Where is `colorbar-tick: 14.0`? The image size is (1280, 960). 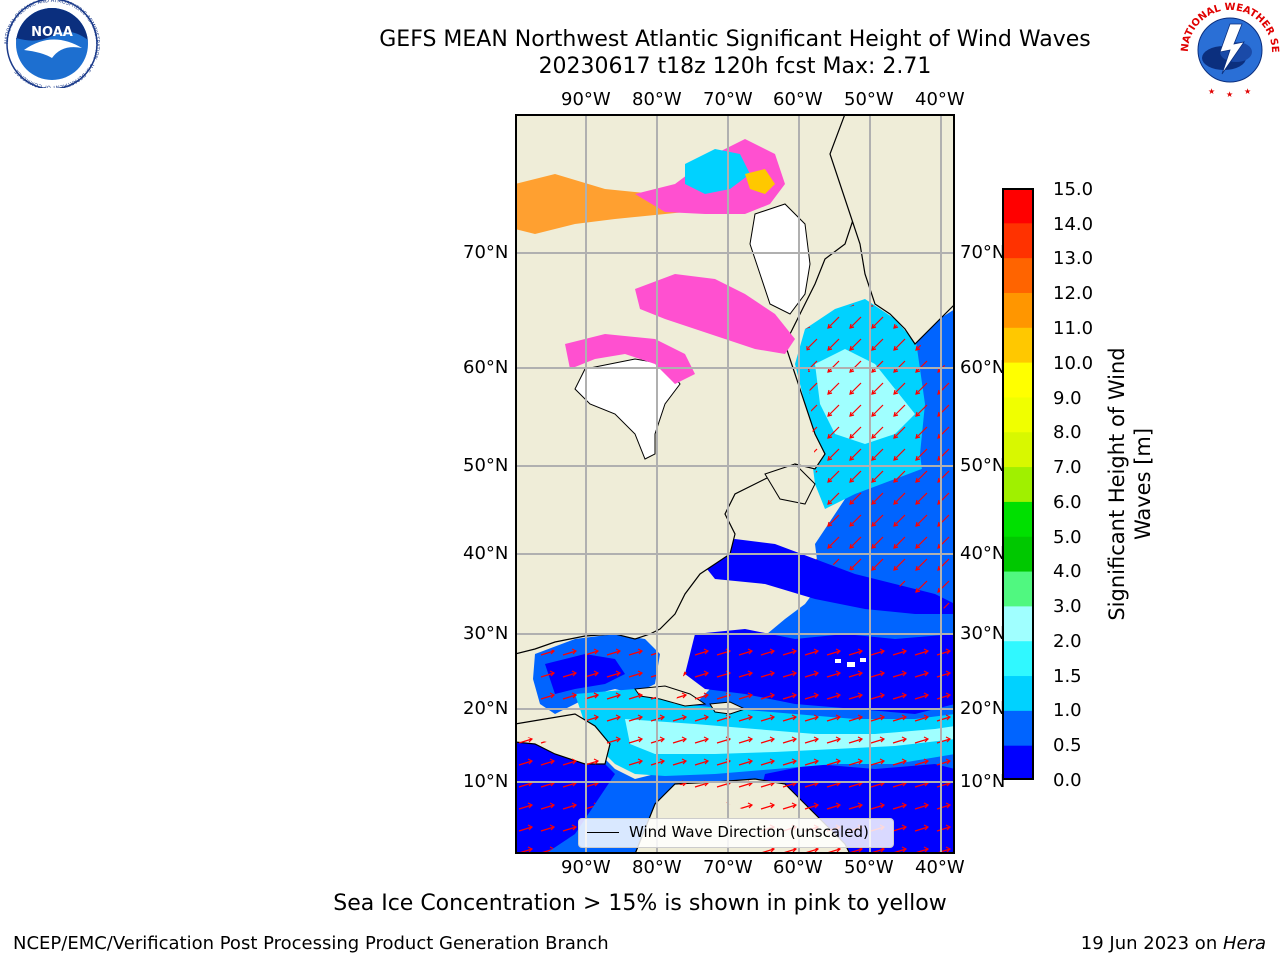 colorbar-tick: 14.0 is located at coordinates (1073, 224).